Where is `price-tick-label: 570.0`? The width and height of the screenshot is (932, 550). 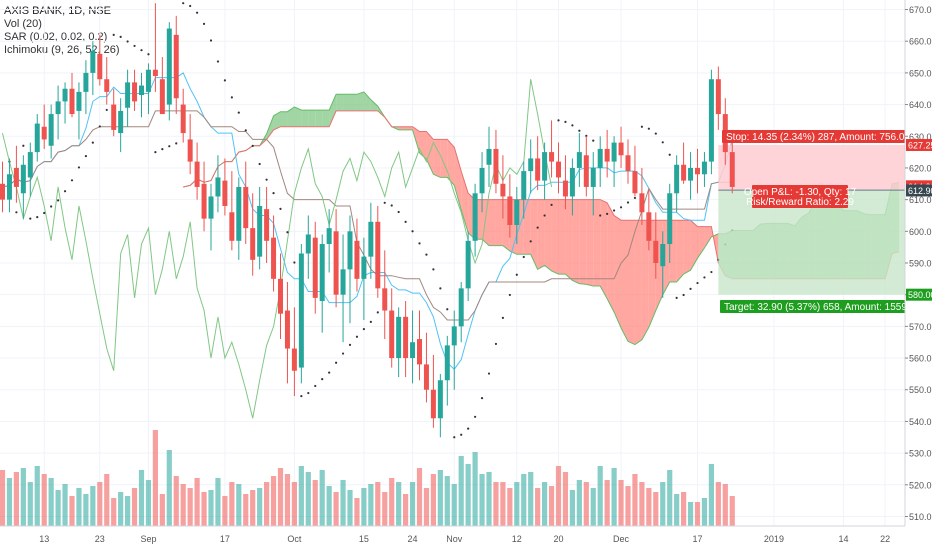 price-tick-label: 570.0 is located at coordinates (920, 327).